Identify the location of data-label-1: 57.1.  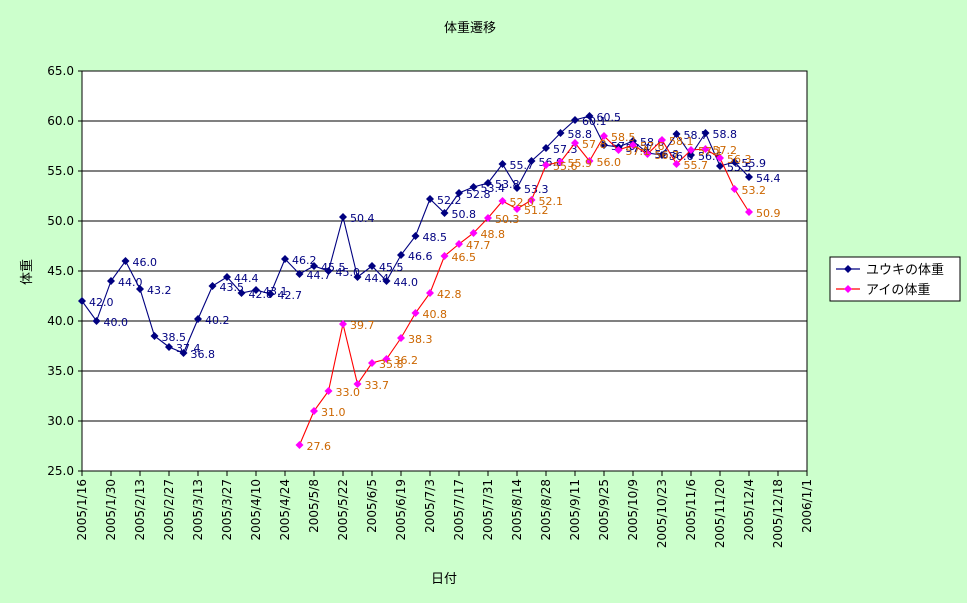
(638, 151).